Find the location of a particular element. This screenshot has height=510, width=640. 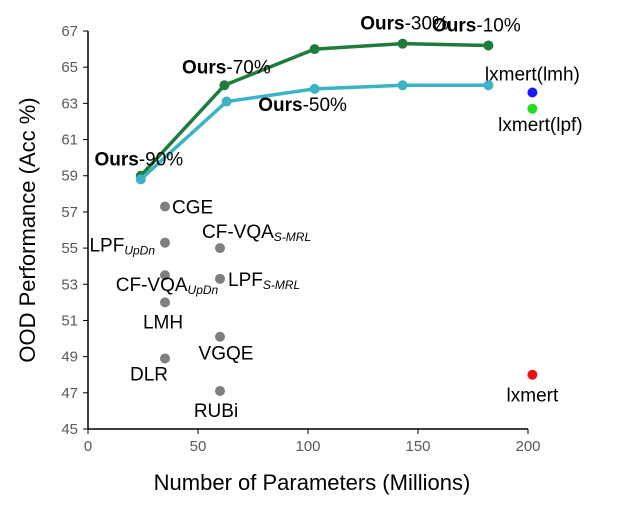

series-point-label: Ours-50% is located at coordinates (302, 105).